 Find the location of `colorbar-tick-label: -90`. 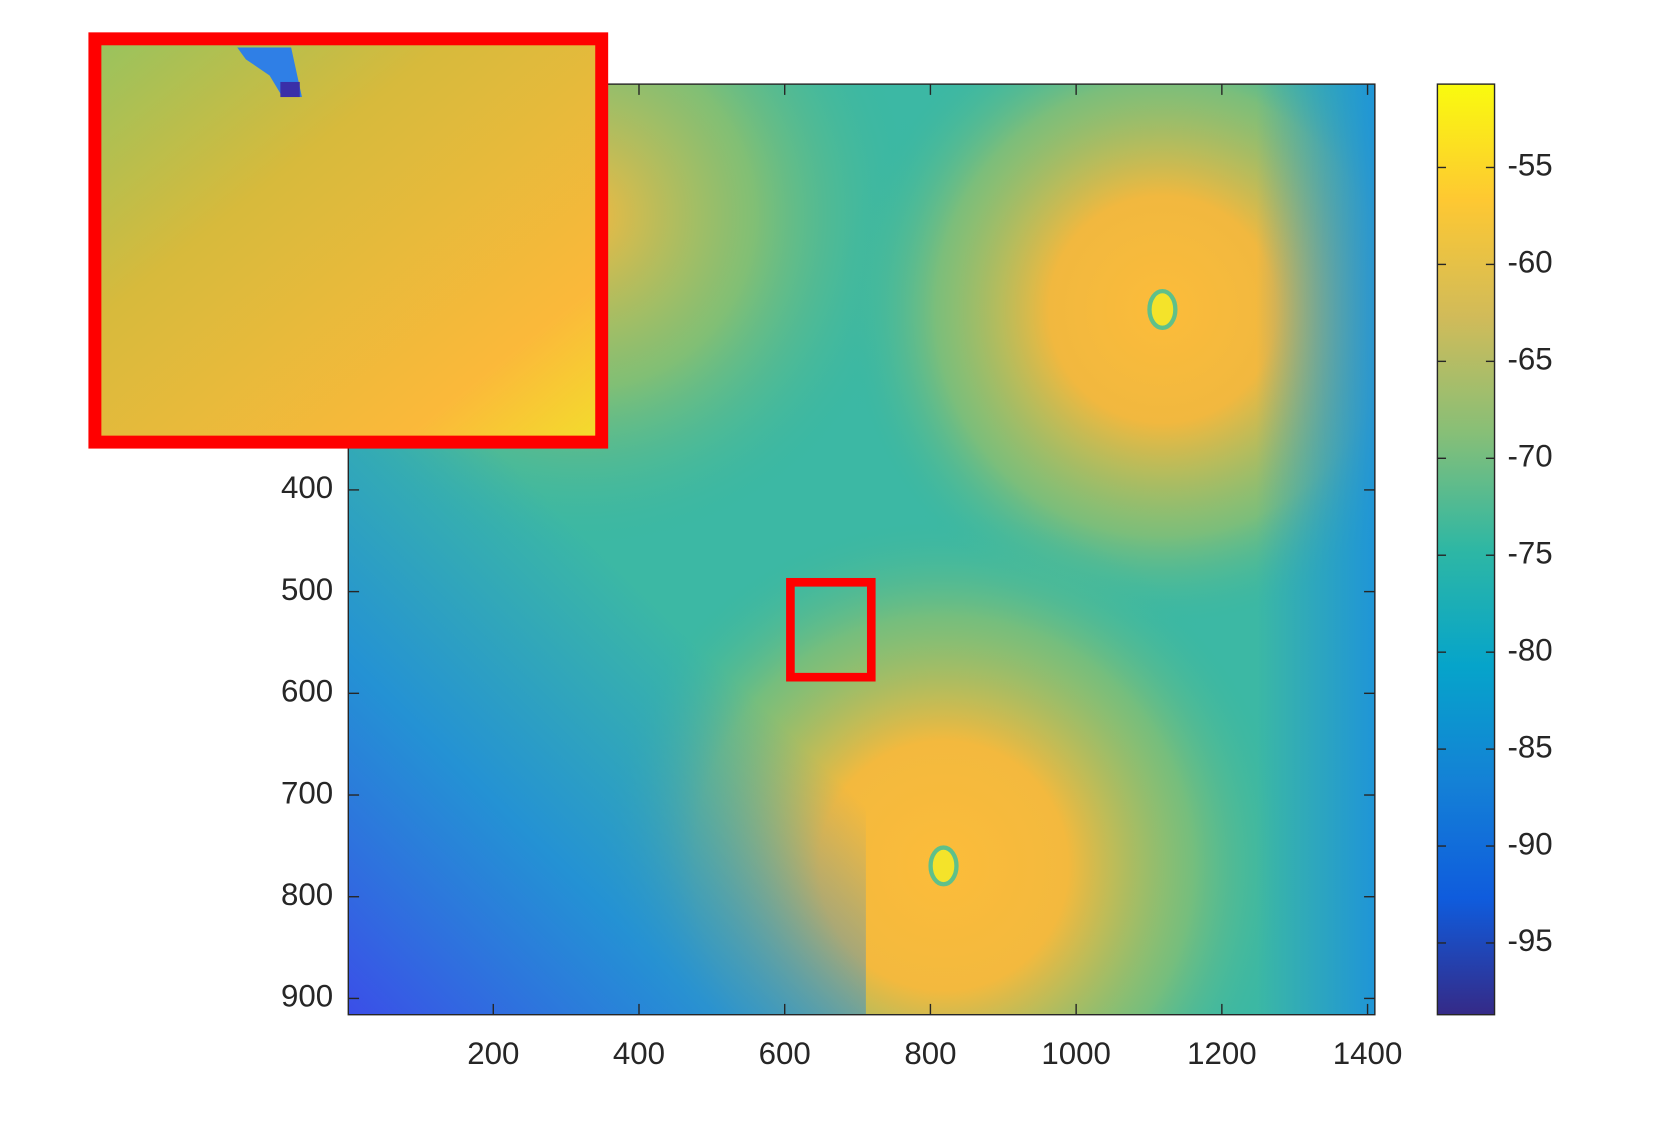

colorbar-tick-label: -90 is located at coordinates (1529, 843).